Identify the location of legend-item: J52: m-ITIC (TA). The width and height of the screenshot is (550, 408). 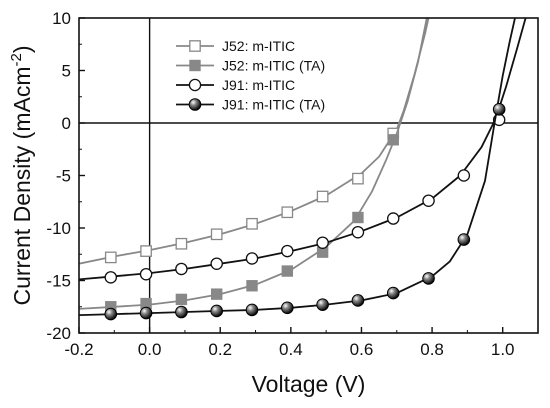
(250, 66).